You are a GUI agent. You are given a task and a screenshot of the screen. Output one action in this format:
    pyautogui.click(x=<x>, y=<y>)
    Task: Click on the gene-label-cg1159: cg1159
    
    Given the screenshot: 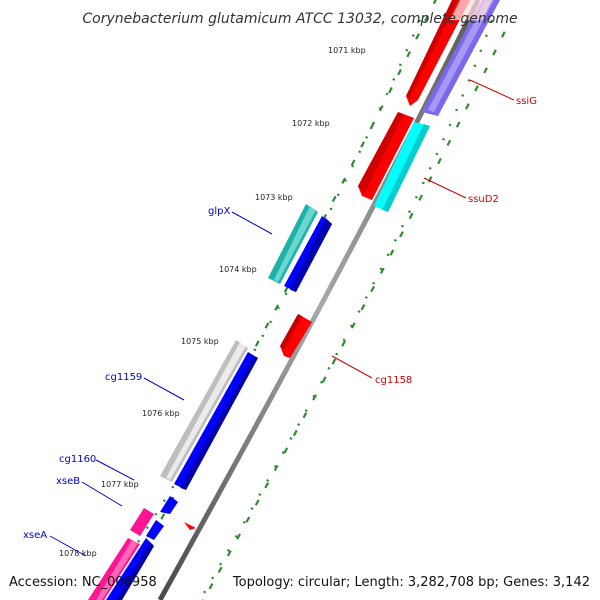 What is the action you would take?
    pyautogui.click(x=123, y=377)
    